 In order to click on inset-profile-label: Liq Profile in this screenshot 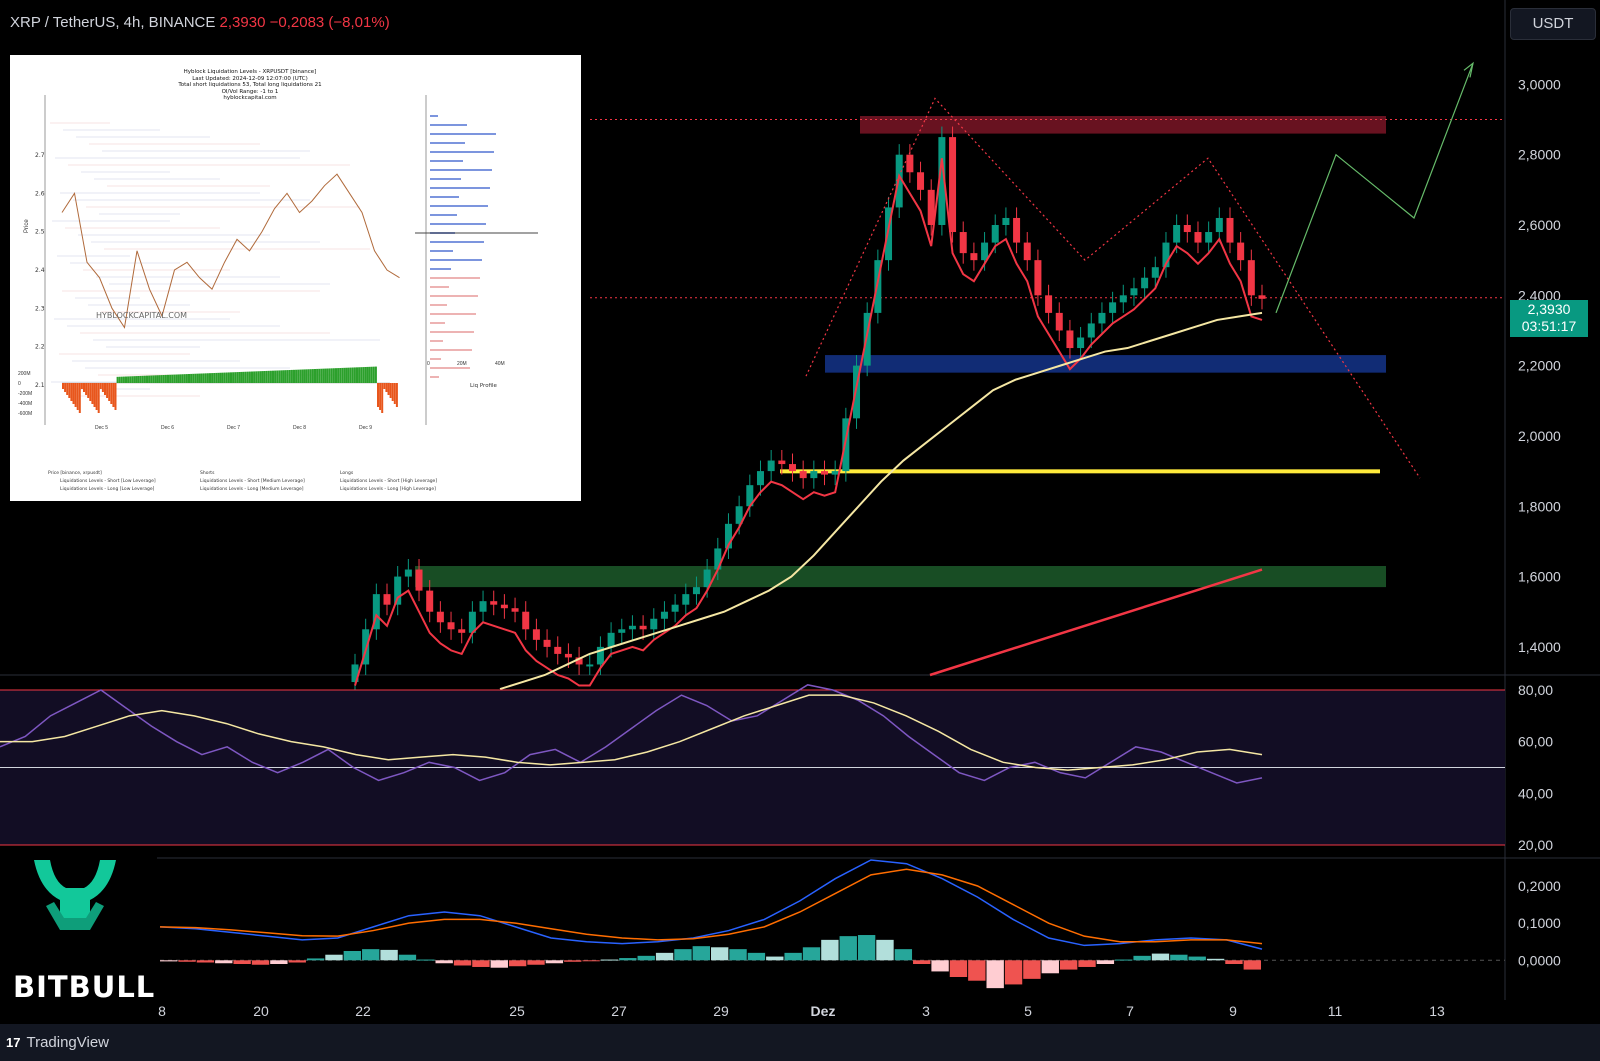, I will do `click(483, 386)`.